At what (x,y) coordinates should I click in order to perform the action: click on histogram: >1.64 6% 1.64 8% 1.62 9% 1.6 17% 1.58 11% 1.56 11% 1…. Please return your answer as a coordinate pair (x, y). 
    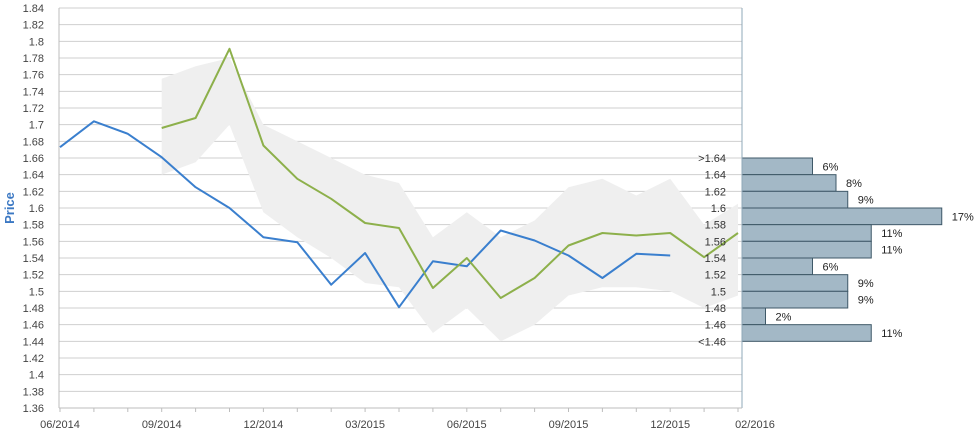
    Looking at the image, I should click on (836, 250).